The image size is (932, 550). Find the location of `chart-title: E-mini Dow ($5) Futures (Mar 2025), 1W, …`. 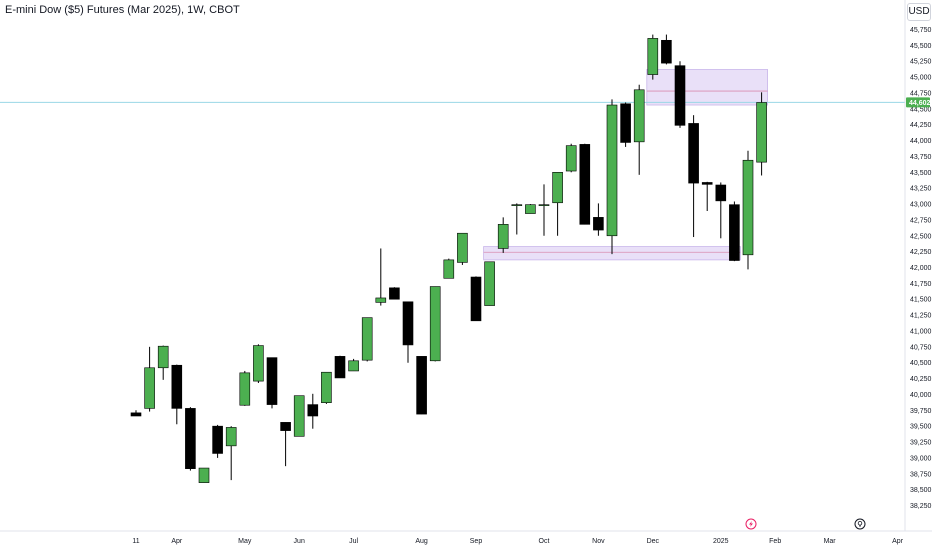

chart-title: E-mini Dow ($5) Futures (Mar 2025), 1W, … is located at coordinates (122, 10).